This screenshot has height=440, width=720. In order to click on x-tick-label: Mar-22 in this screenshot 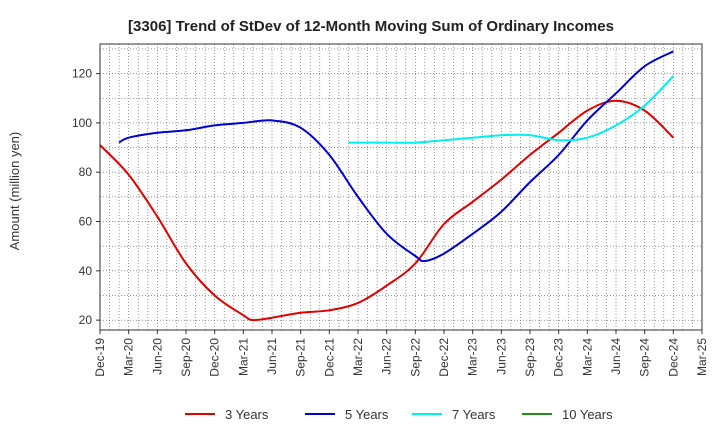, I will do `click(358, 357)`.